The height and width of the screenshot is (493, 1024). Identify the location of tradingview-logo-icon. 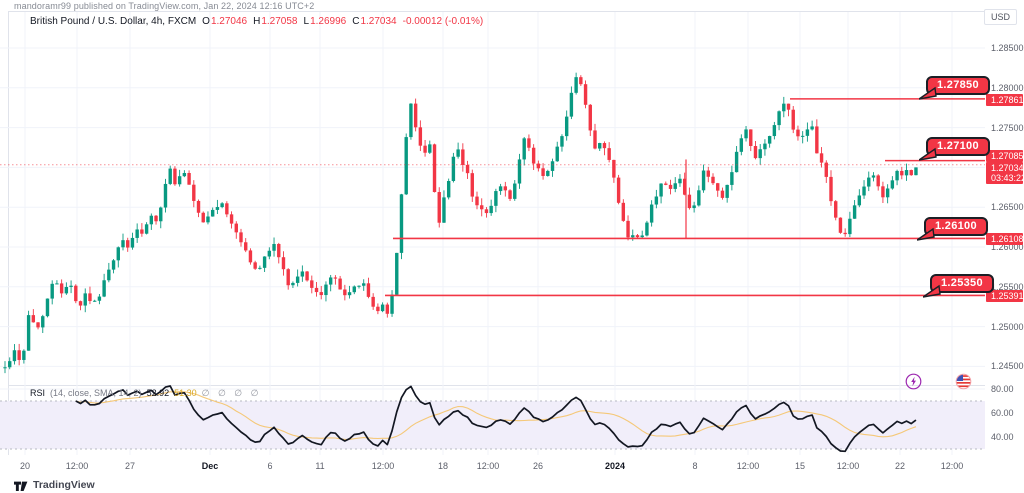
(21, 485).